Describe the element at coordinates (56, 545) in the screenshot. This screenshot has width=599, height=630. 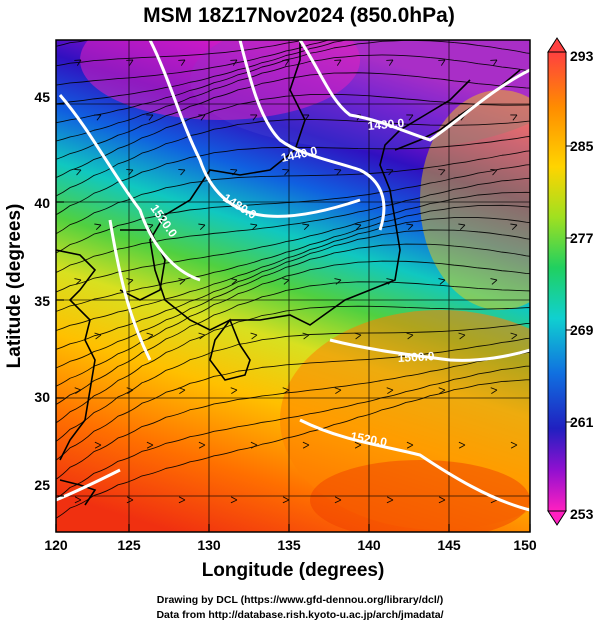
I see `x-tick-label: 120` at that location.